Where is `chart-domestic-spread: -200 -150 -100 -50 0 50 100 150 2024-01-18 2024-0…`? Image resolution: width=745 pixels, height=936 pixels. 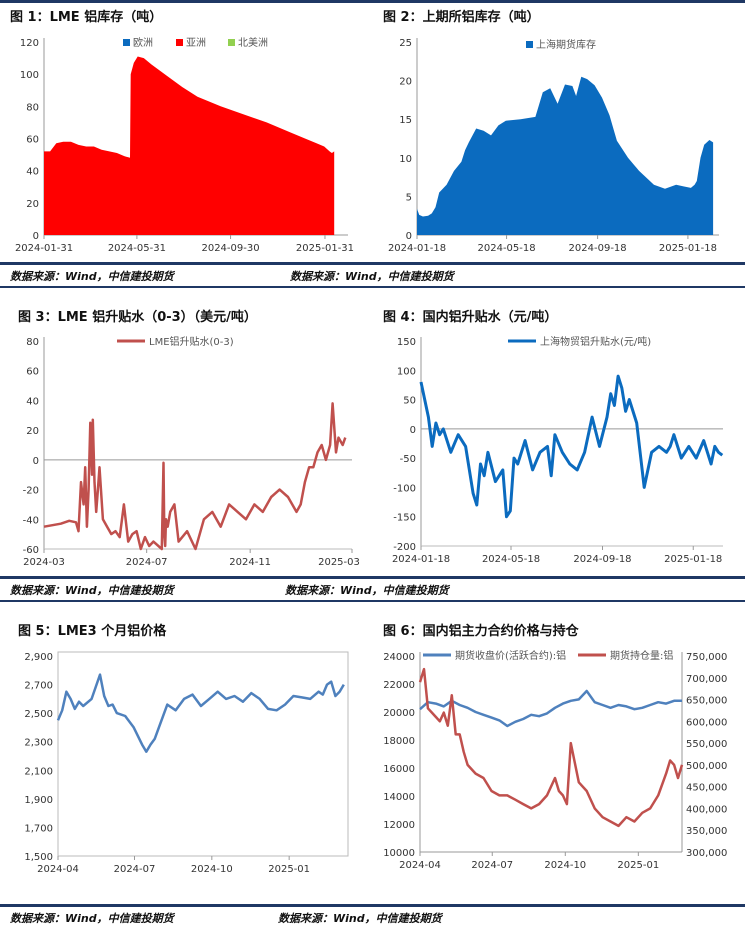
chart-domestic-spread: -200 -150 -100 -50 0 50 100 150 2024-01-18 2024-0… is located at coordinates (558, 450).